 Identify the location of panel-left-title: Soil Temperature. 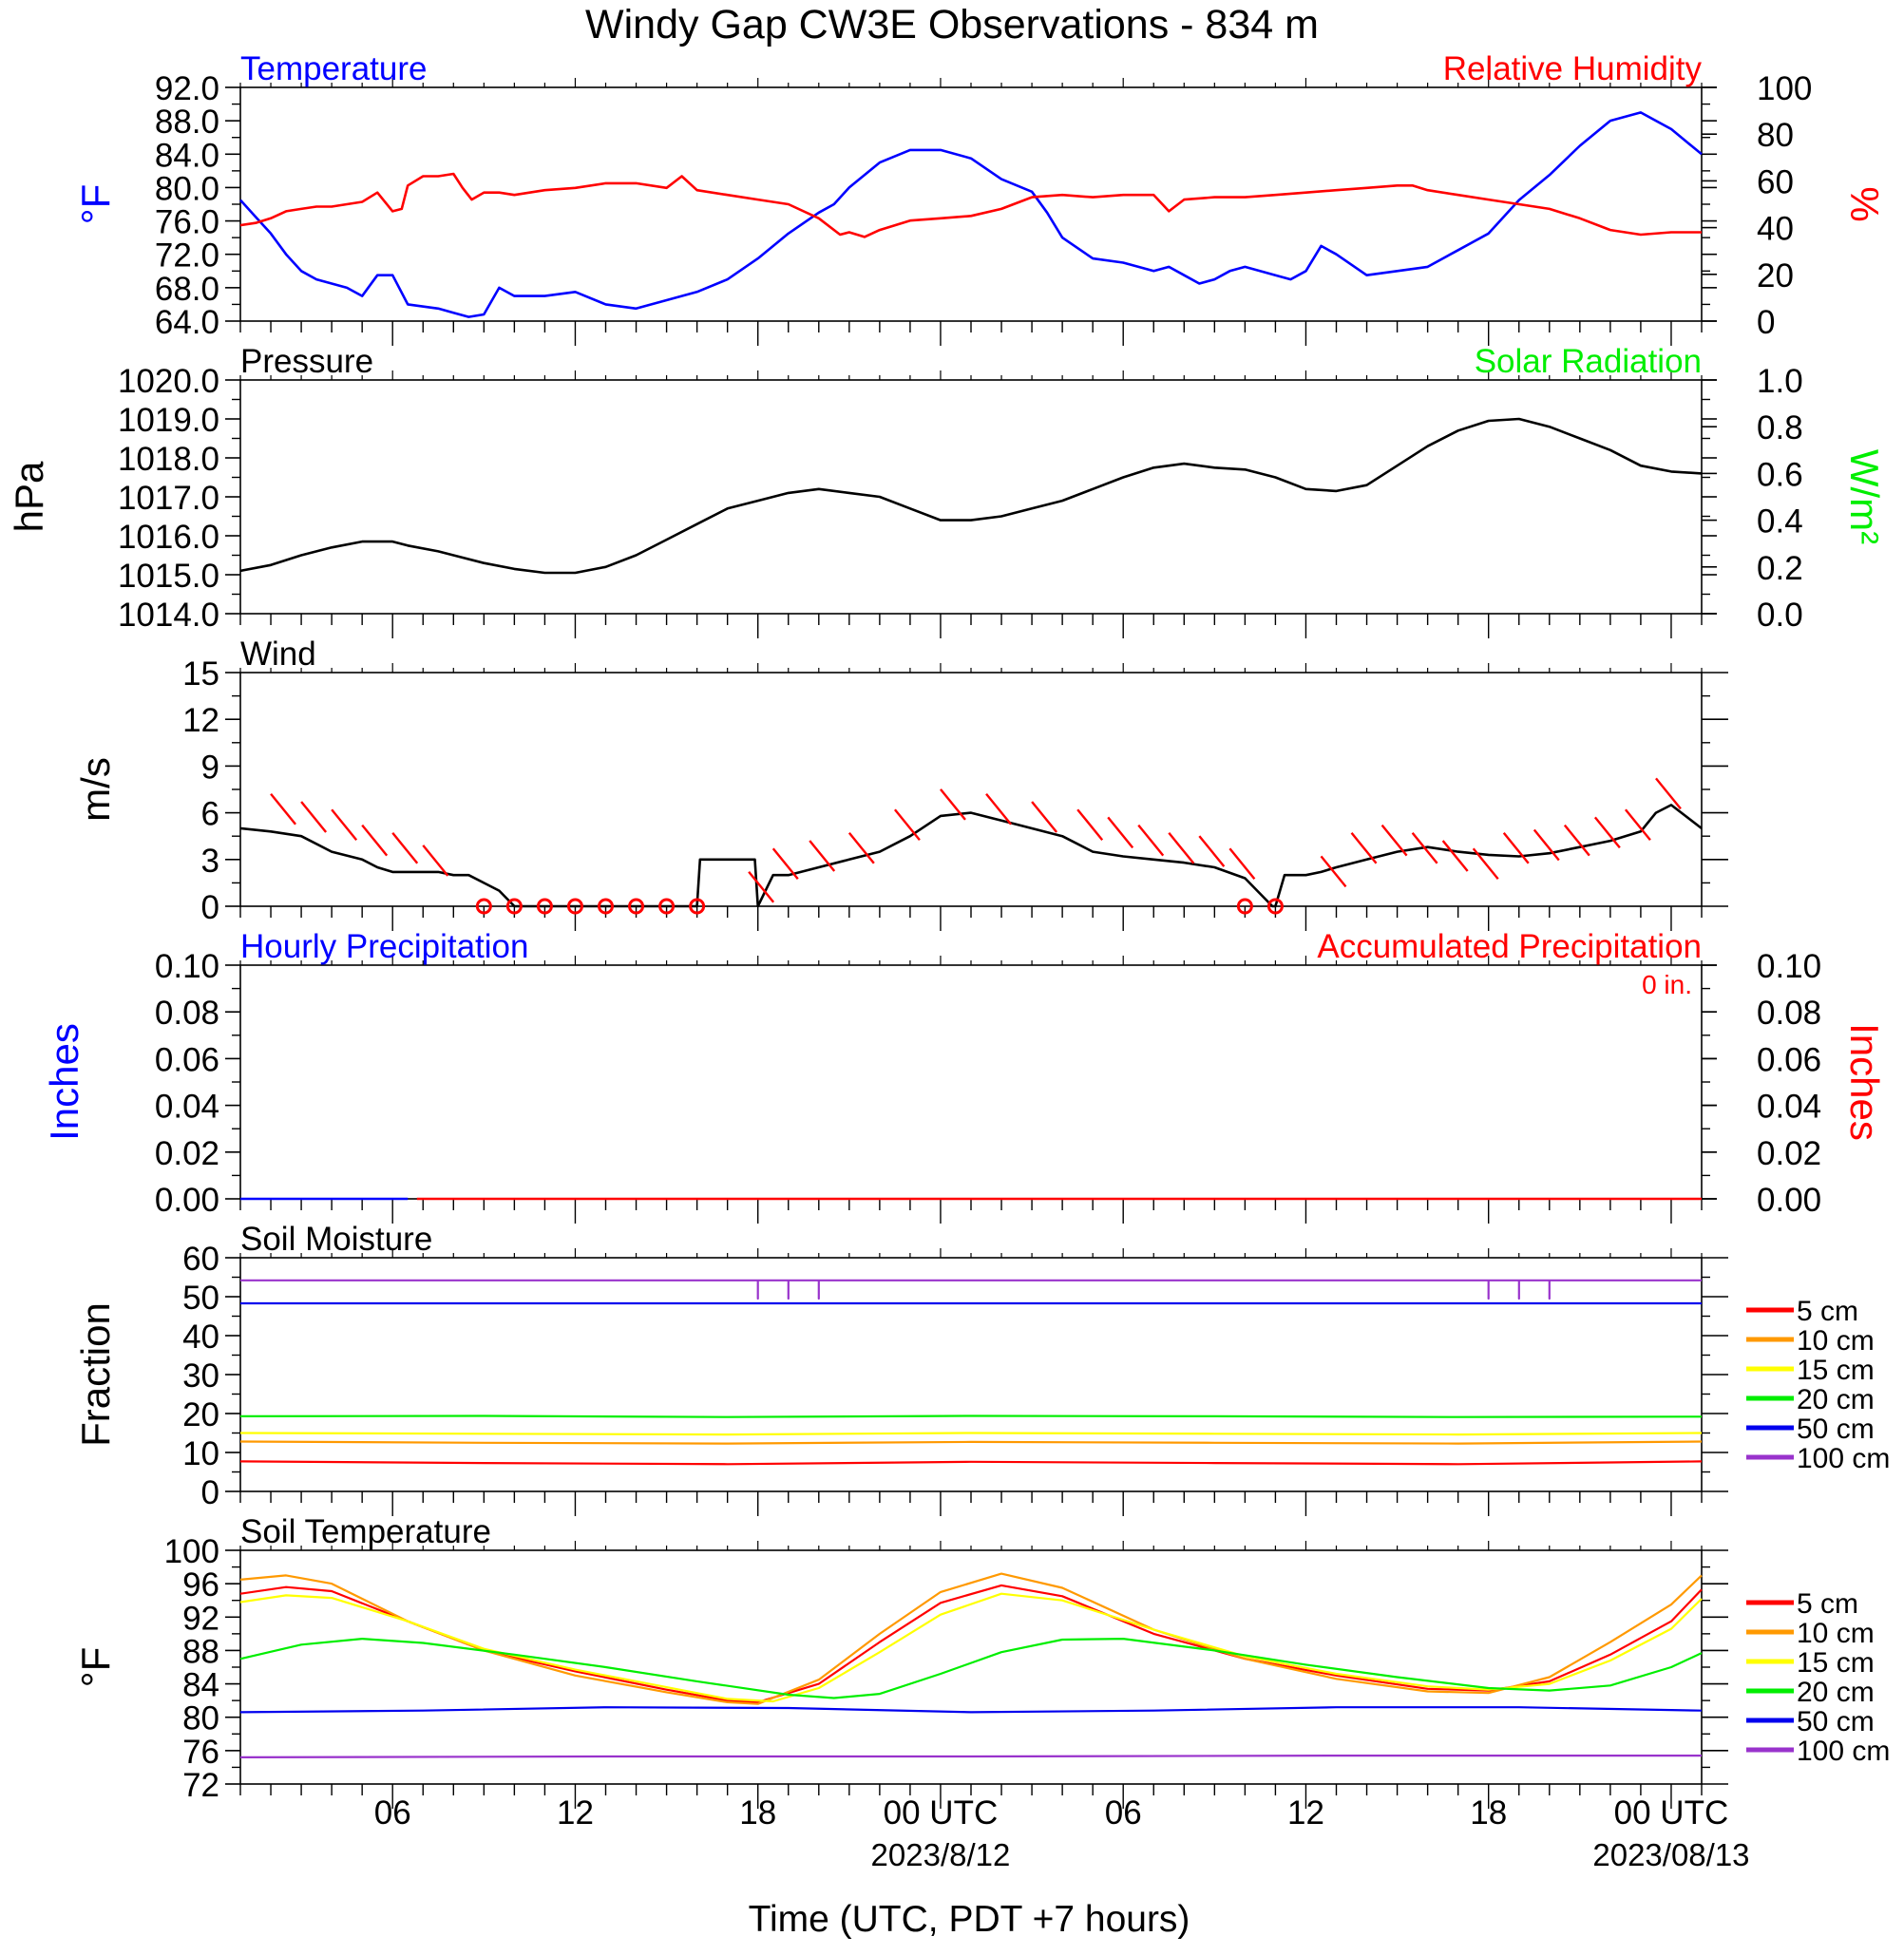
(366, 1531).